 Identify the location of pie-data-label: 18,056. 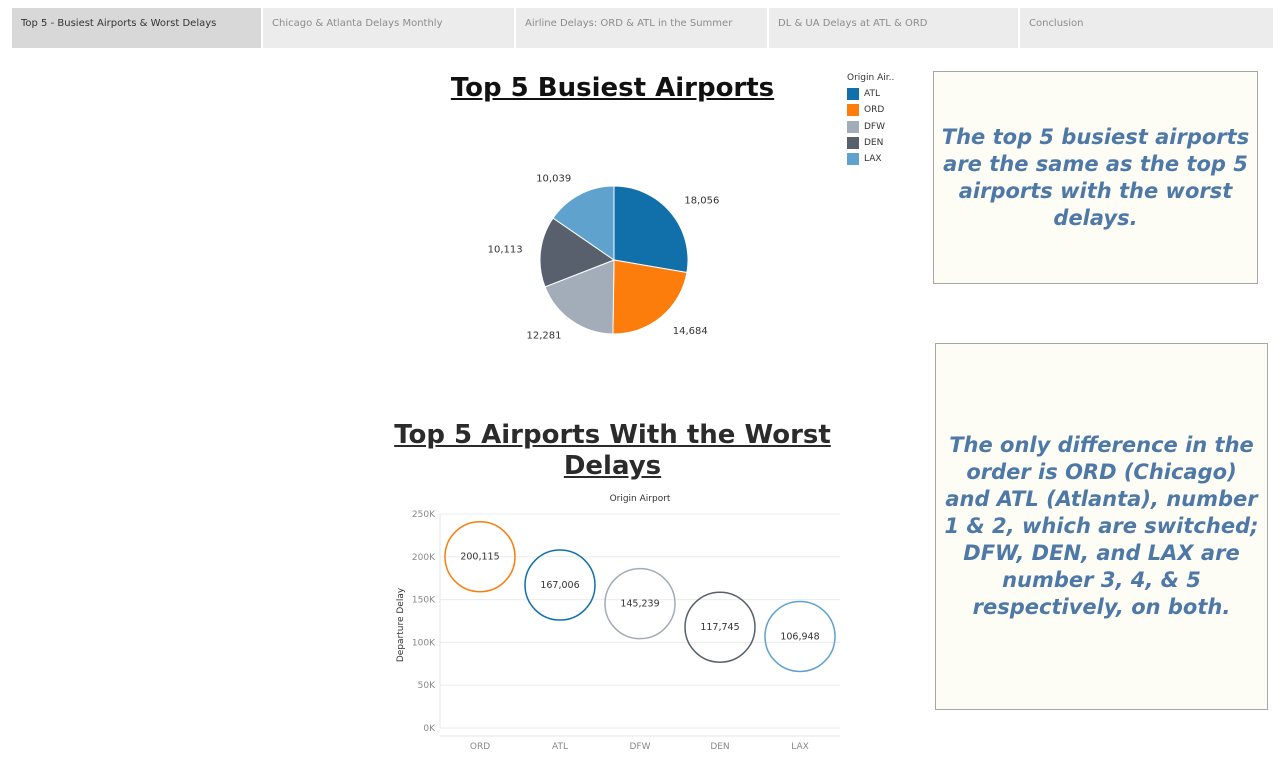
(701, 201).